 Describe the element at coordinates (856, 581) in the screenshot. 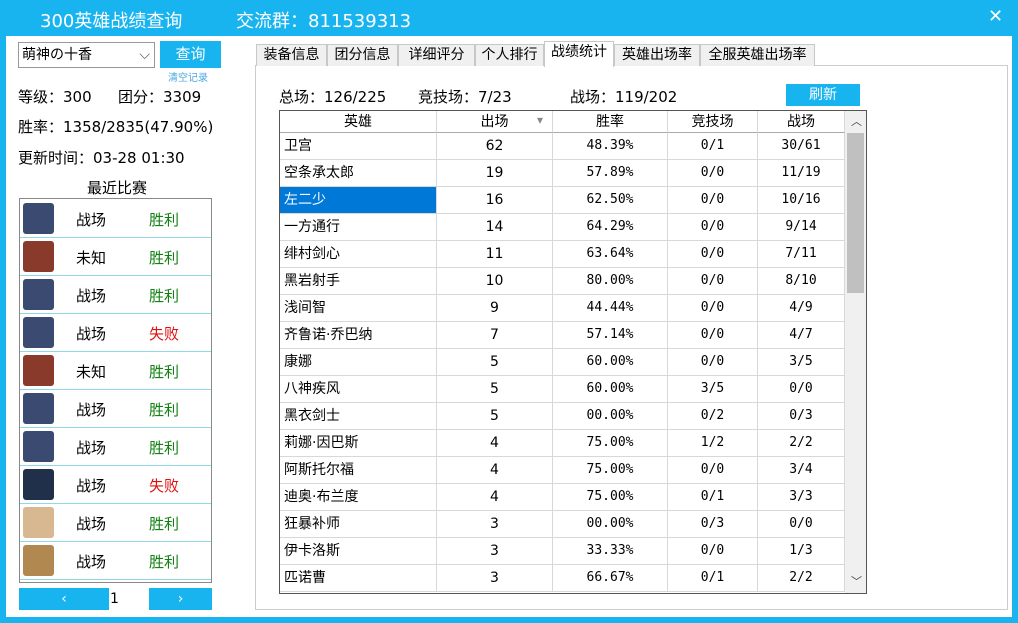

I see `scroll-down: ﹀` at that location.